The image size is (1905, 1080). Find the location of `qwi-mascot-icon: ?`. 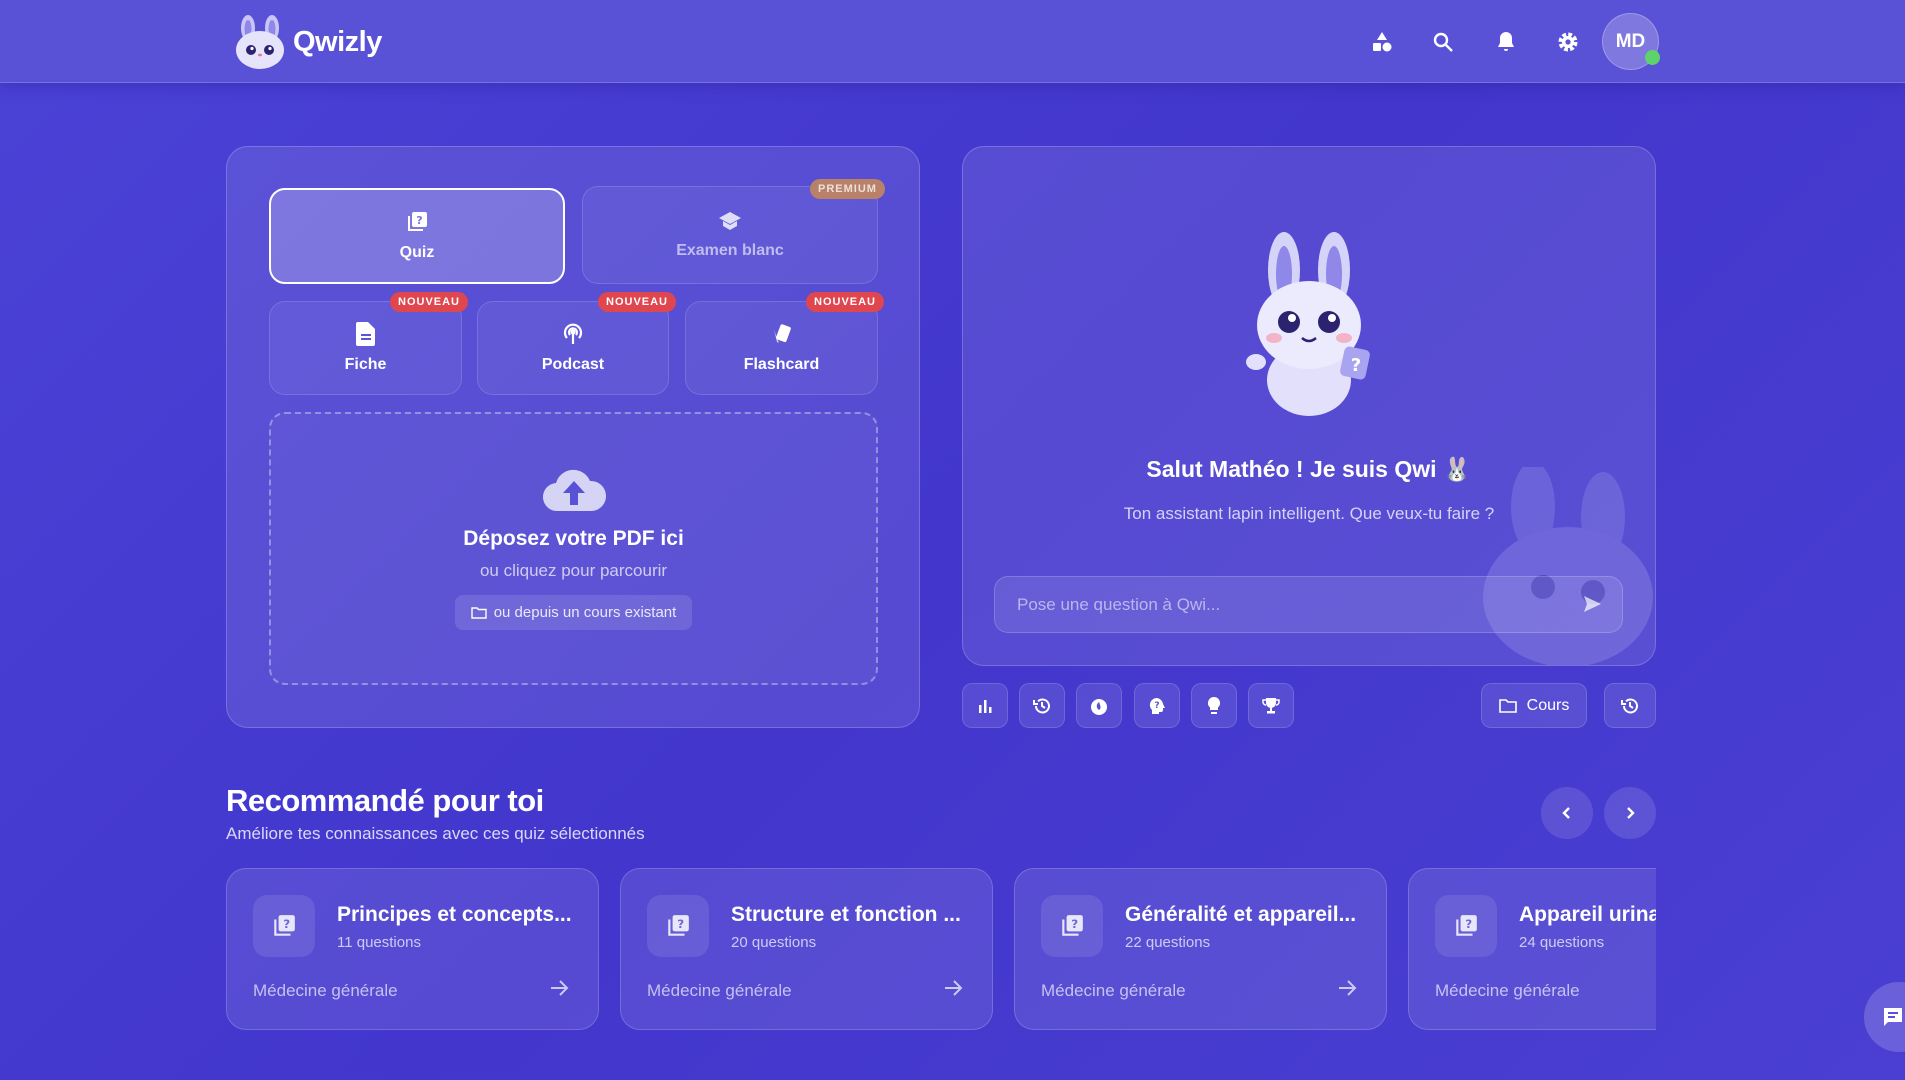

qwi-mascot-icon: ? is located at coordinates (1308, 324).